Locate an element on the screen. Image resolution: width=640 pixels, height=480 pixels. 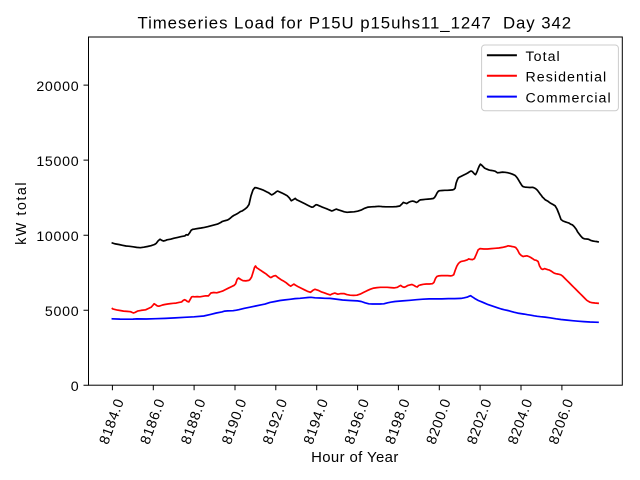
svg-text: Total is located at coordinates (543, 57).